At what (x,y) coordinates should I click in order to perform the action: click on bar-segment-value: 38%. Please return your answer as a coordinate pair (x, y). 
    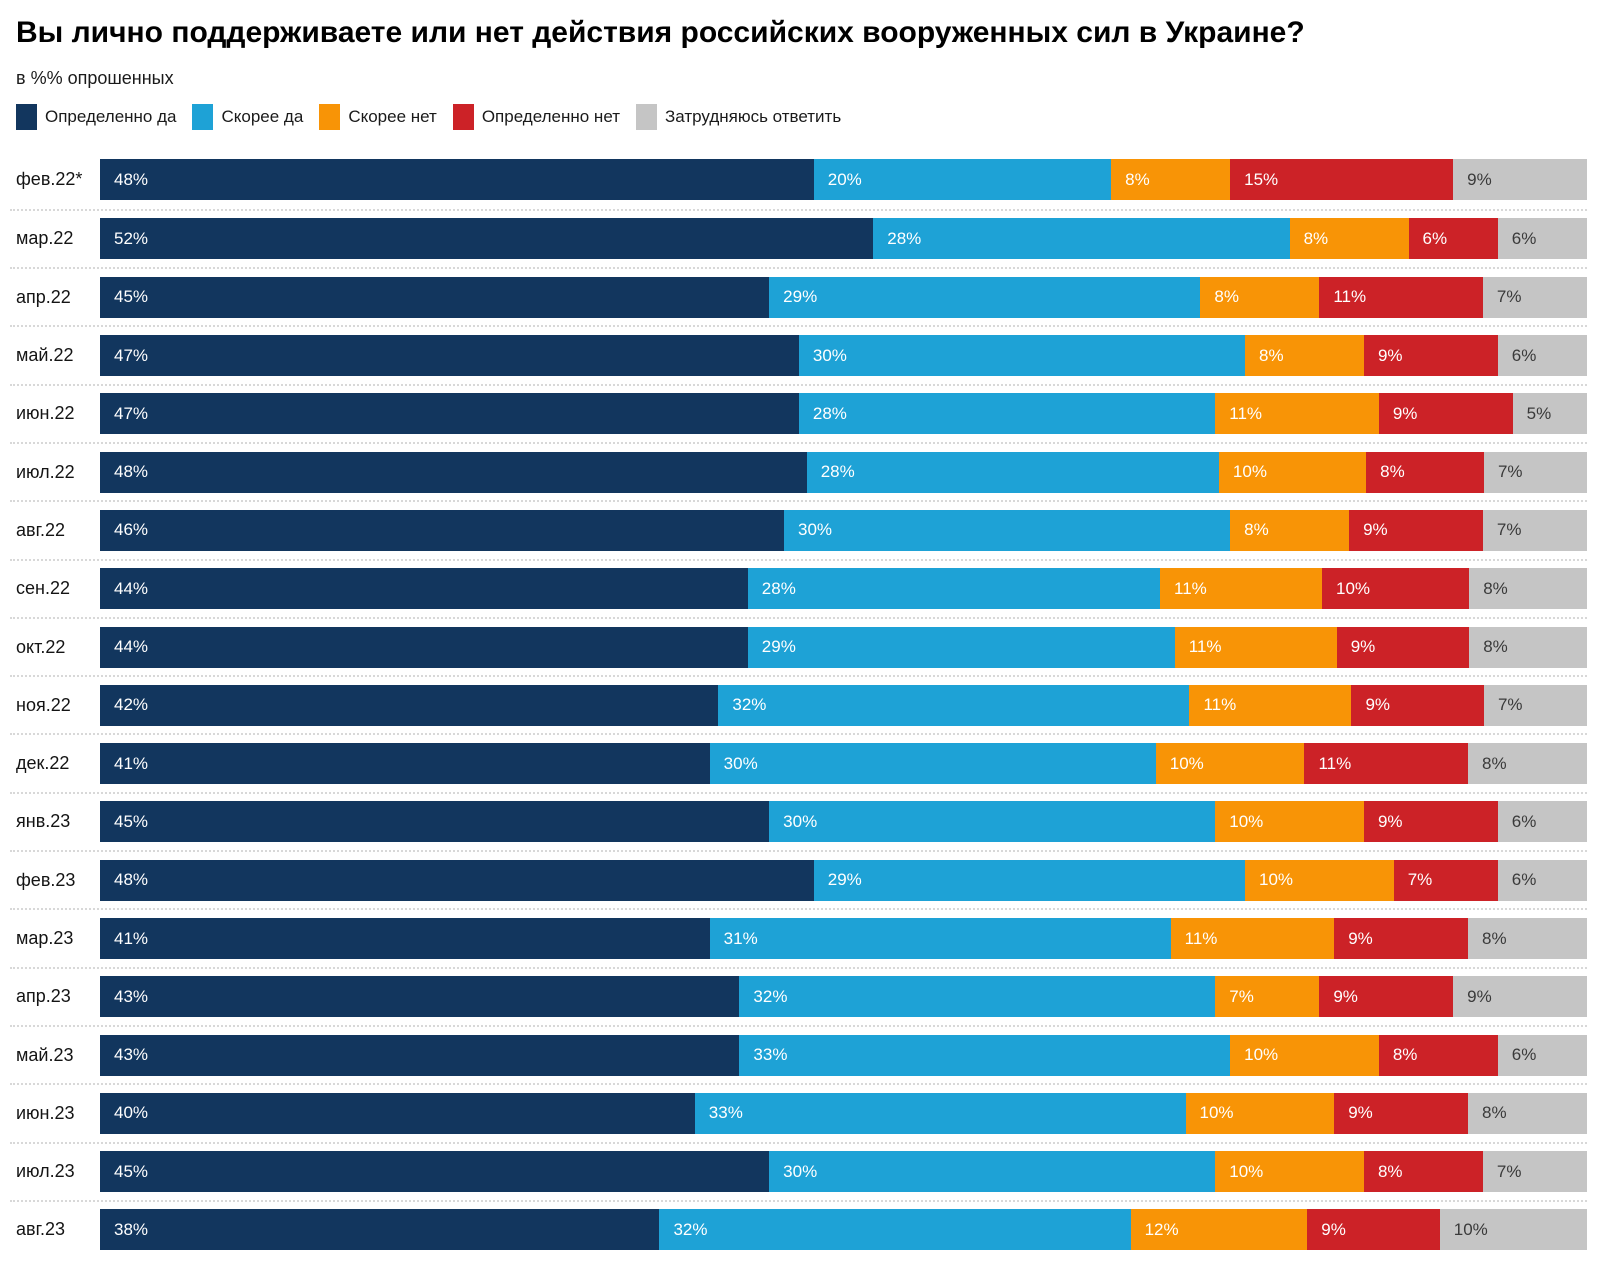
    Looking at the image, I should click on (131, 1229).